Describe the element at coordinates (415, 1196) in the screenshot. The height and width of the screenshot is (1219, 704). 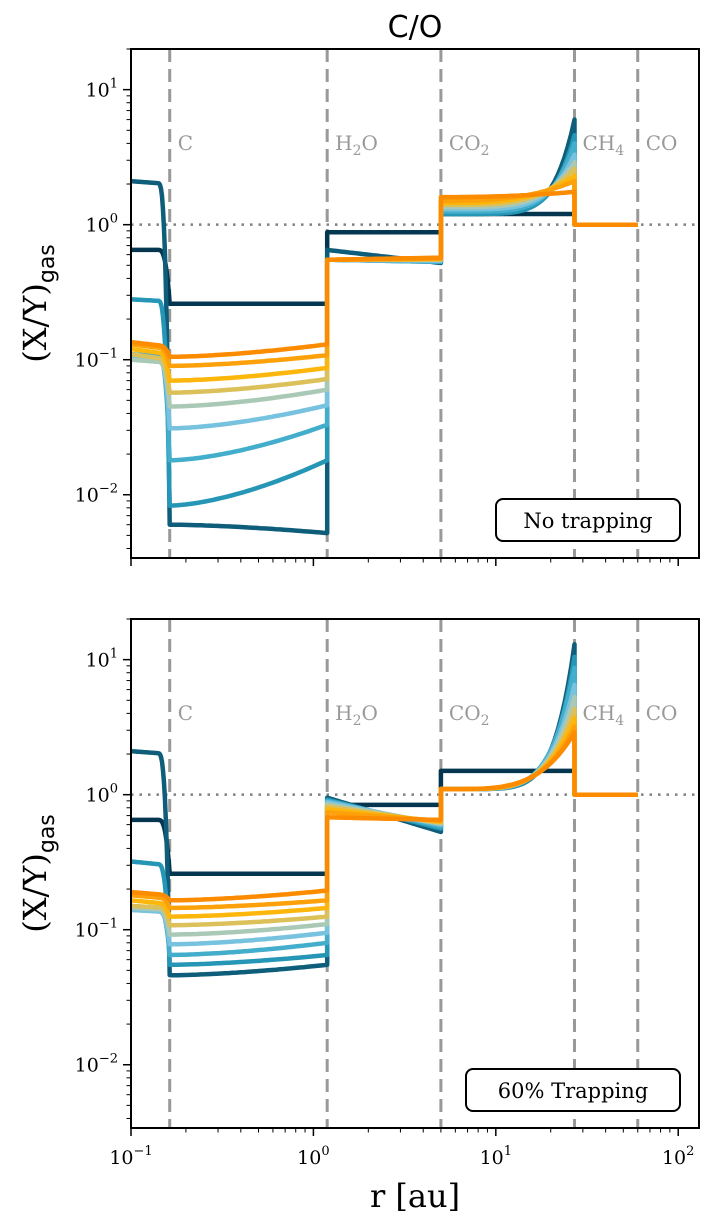
I see `x-axis-label: r [au]` at that location.